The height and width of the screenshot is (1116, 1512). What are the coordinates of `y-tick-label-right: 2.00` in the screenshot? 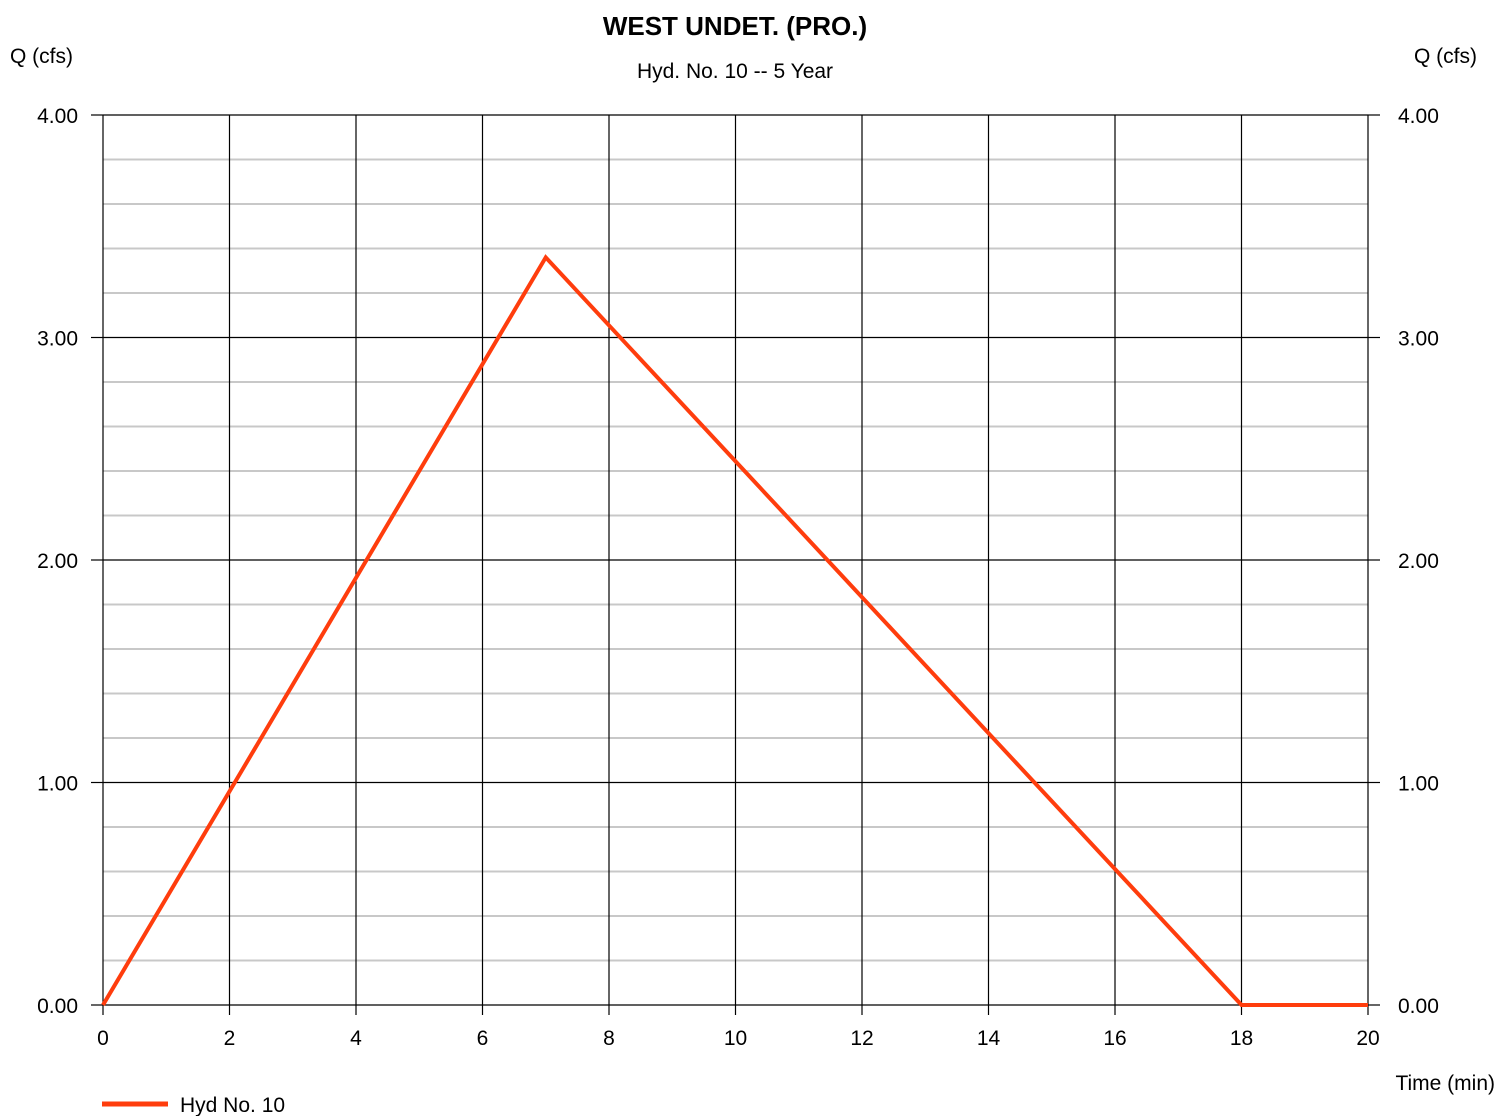 It's located at (1418, 561).